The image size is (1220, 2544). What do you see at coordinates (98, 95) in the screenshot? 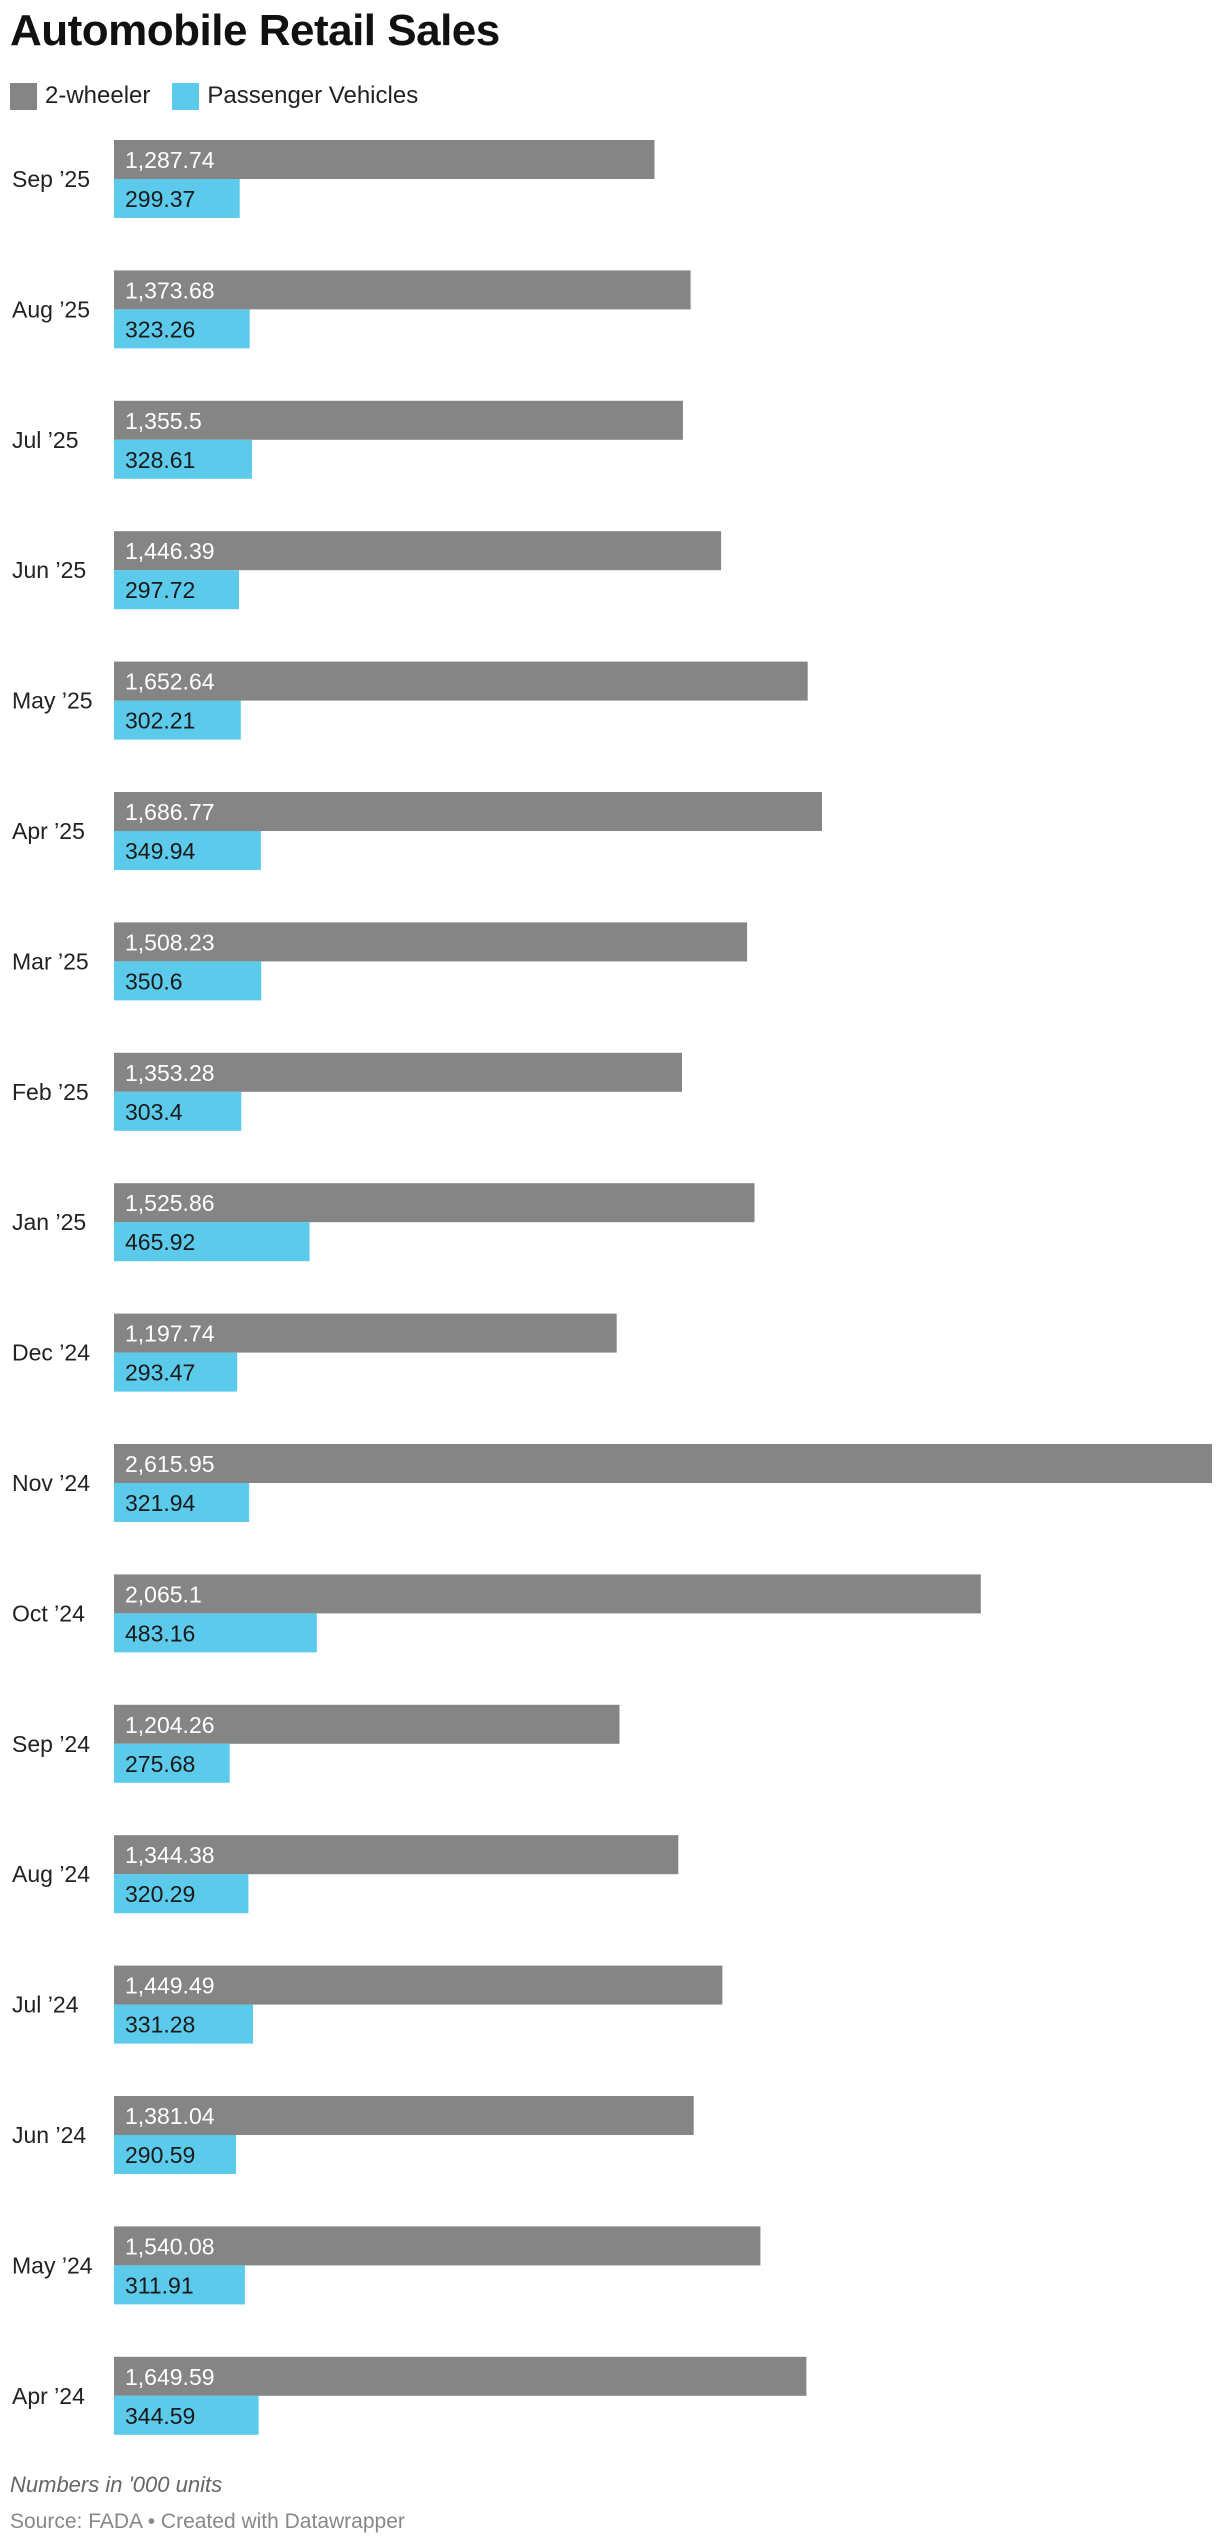
I see `legend-label-2-wheeler: 2-wheeler` at bounding box center [98, 95].